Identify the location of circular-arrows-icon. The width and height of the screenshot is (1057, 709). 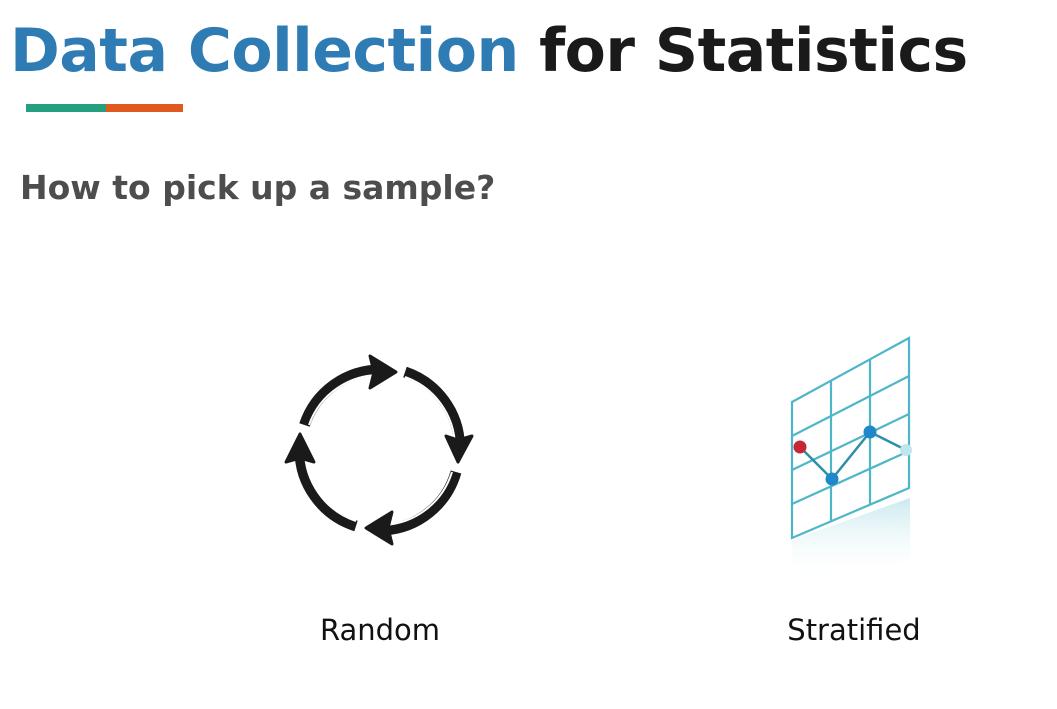
(379, 450).